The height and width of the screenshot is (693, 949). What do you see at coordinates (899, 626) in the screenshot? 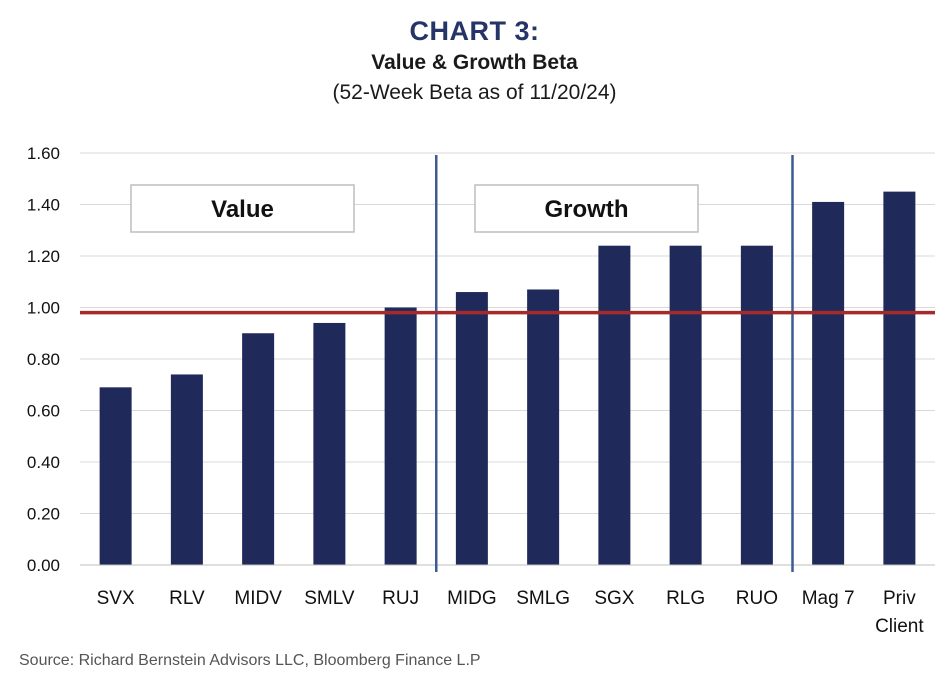
I see `x-tick-label: Client` at bounding box center [899, 626].